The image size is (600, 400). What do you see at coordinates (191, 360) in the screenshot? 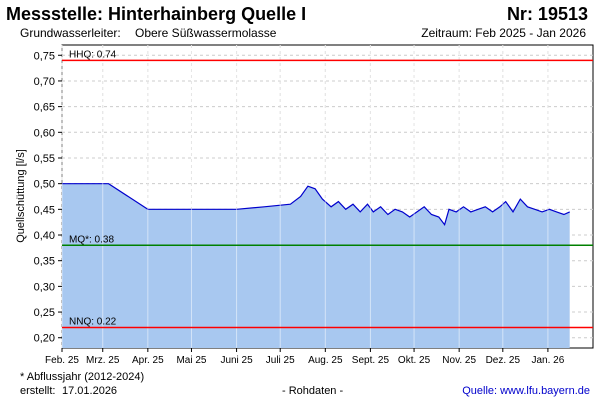
I see `x-tick-label: Mai 25` at bounding box center [191, 360].